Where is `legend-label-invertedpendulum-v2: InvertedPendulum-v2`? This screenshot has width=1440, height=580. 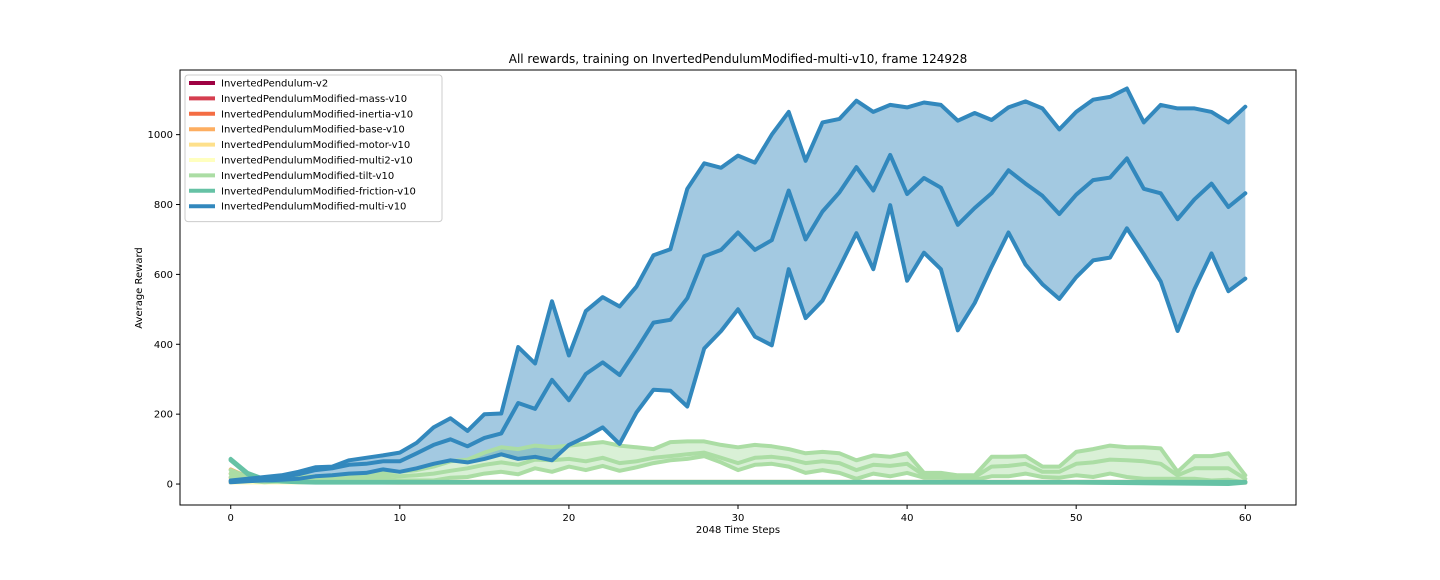 legend-label-invertedpendulum-v2: InvertedPendulum-v2 is located at coordinates (274, 84).